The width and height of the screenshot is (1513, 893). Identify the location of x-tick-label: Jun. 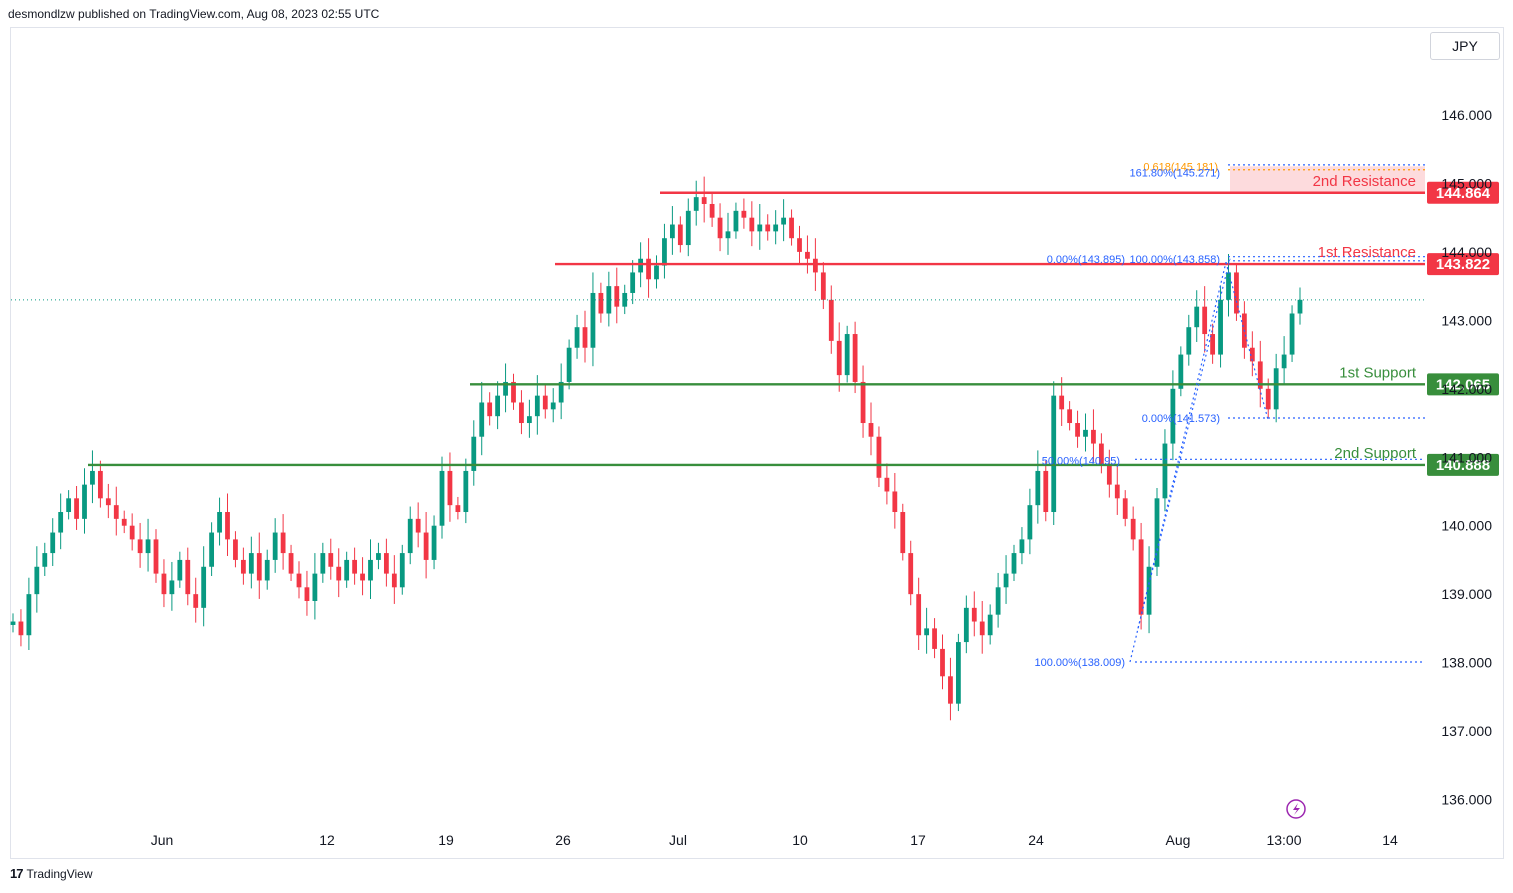
(162, 840).